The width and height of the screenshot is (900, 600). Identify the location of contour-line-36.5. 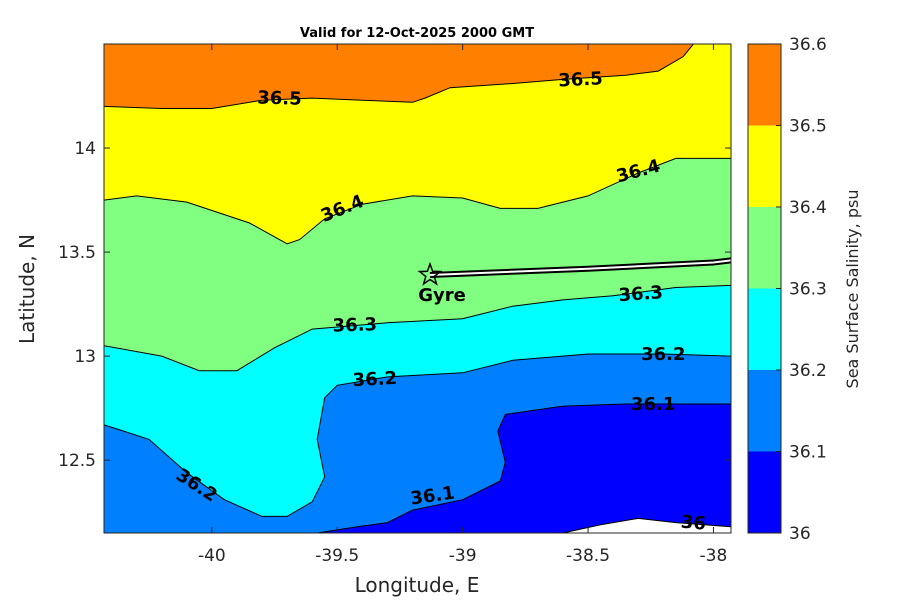
(399, 76).